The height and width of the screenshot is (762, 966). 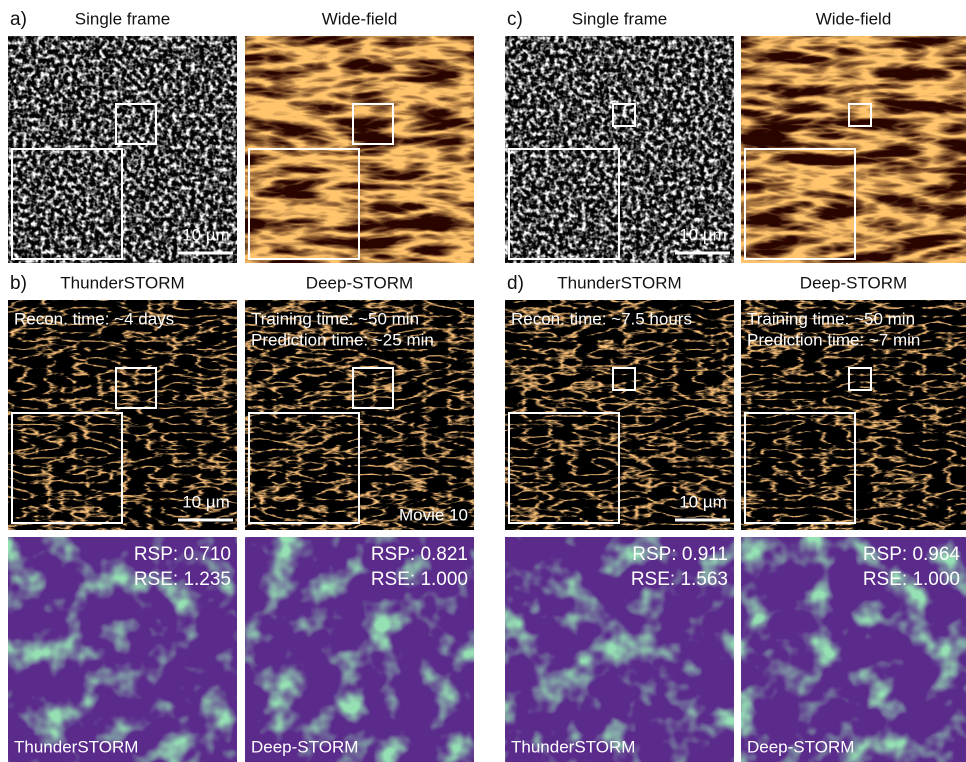 I want to click on reconstruction-image-texture, so click(x=853, y=415).